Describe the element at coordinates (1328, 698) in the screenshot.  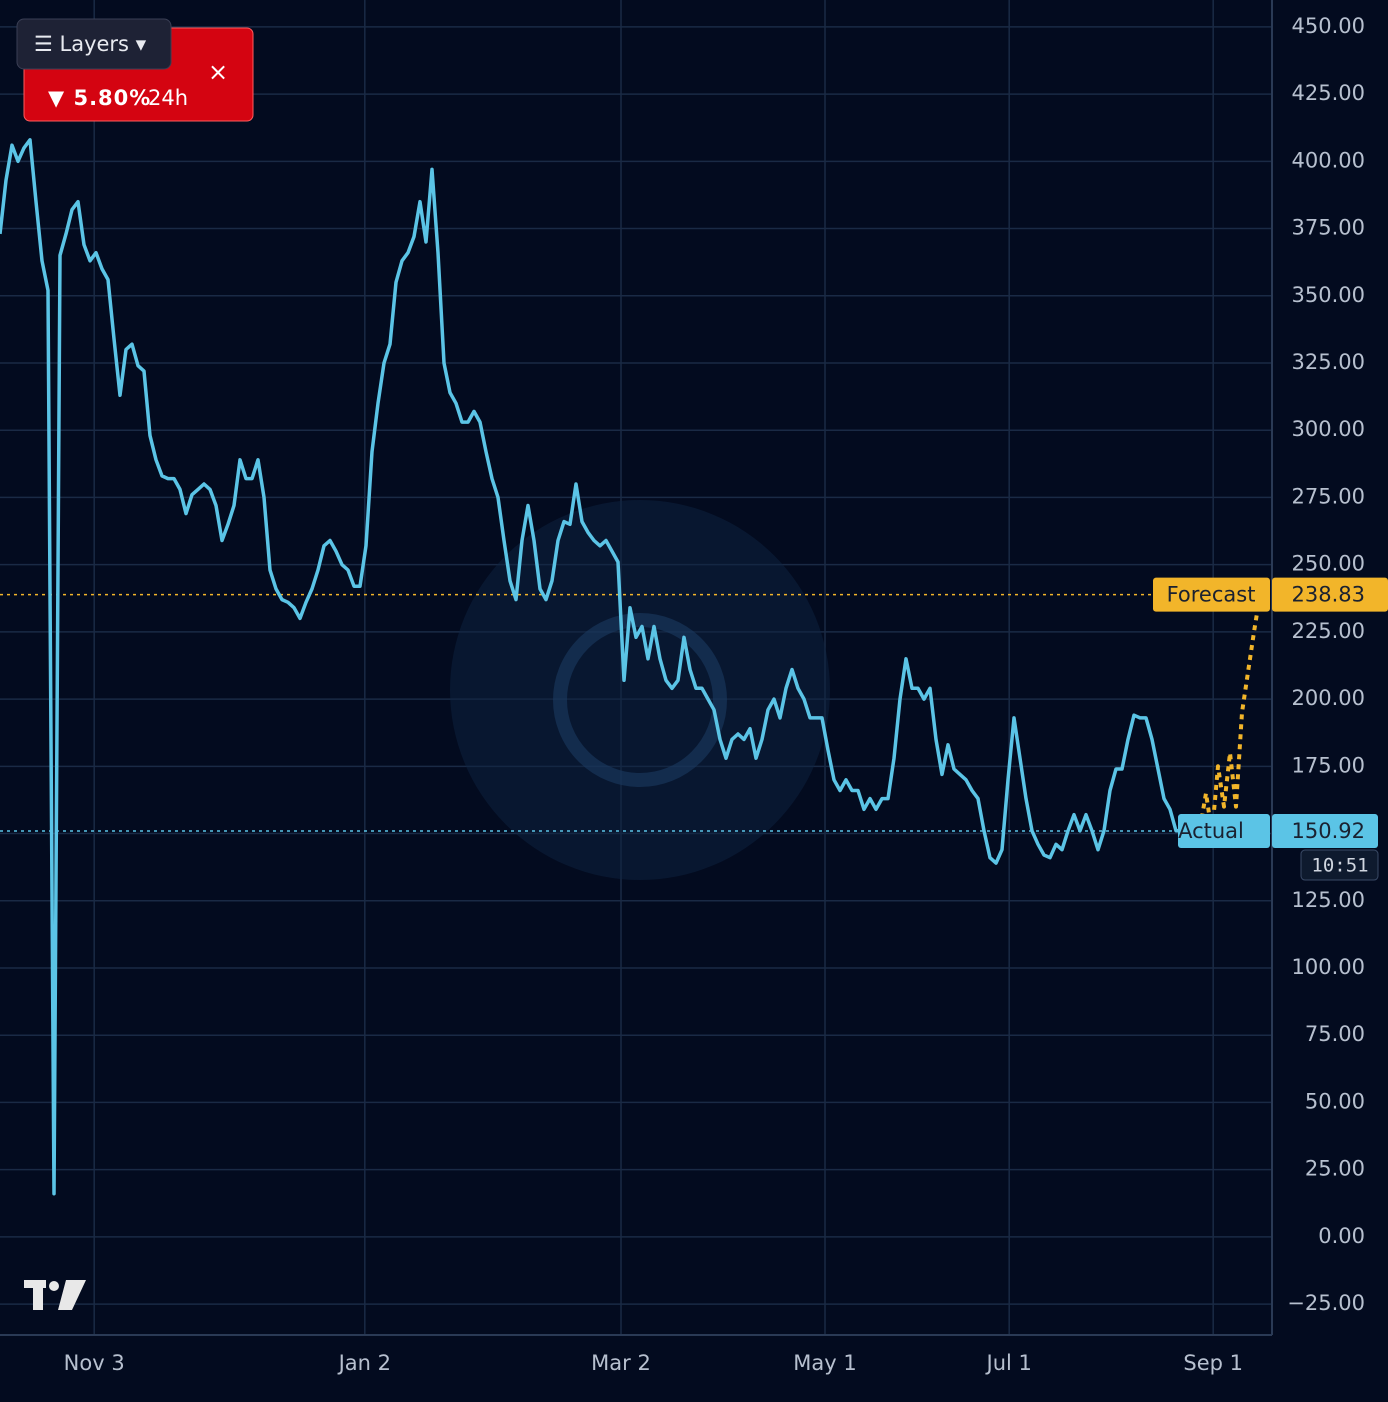
I see `y-tick-label: 200.00` at that location.